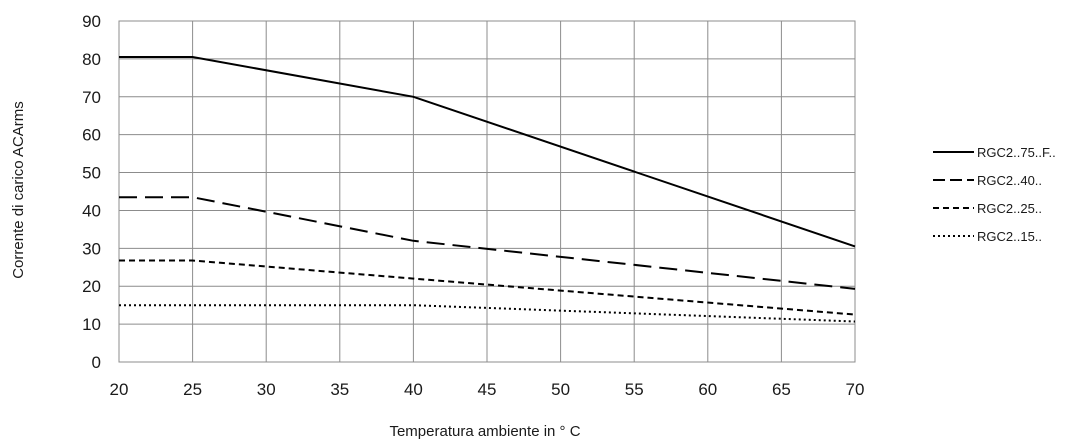 The image size is (1066, 442). I want to click on y-axis-ticks: 0 10 20 30 40 50 60 70 80 90, so click(91, 192).